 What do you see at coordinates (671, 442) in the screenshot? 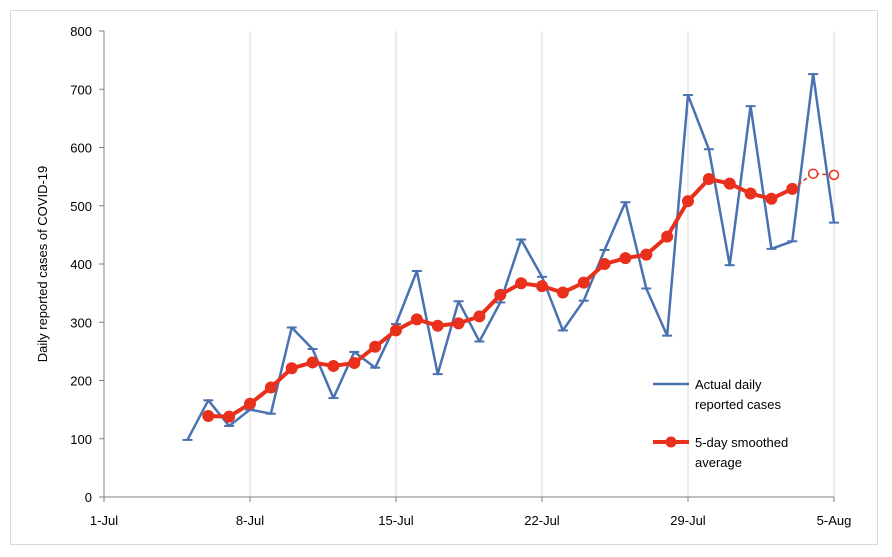
I see `legend-marker-smoothed` at bounding box center [671, 442].